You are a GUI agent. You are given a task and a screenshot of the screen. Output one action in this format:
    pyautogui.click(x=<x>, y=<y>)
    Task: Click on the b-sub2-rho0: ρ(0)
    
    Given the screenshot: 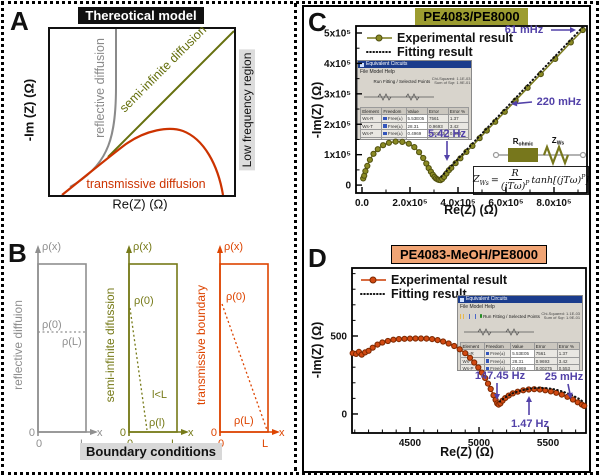 What is the action you would take?
    pyautogui.click(x=144, y=301)
    